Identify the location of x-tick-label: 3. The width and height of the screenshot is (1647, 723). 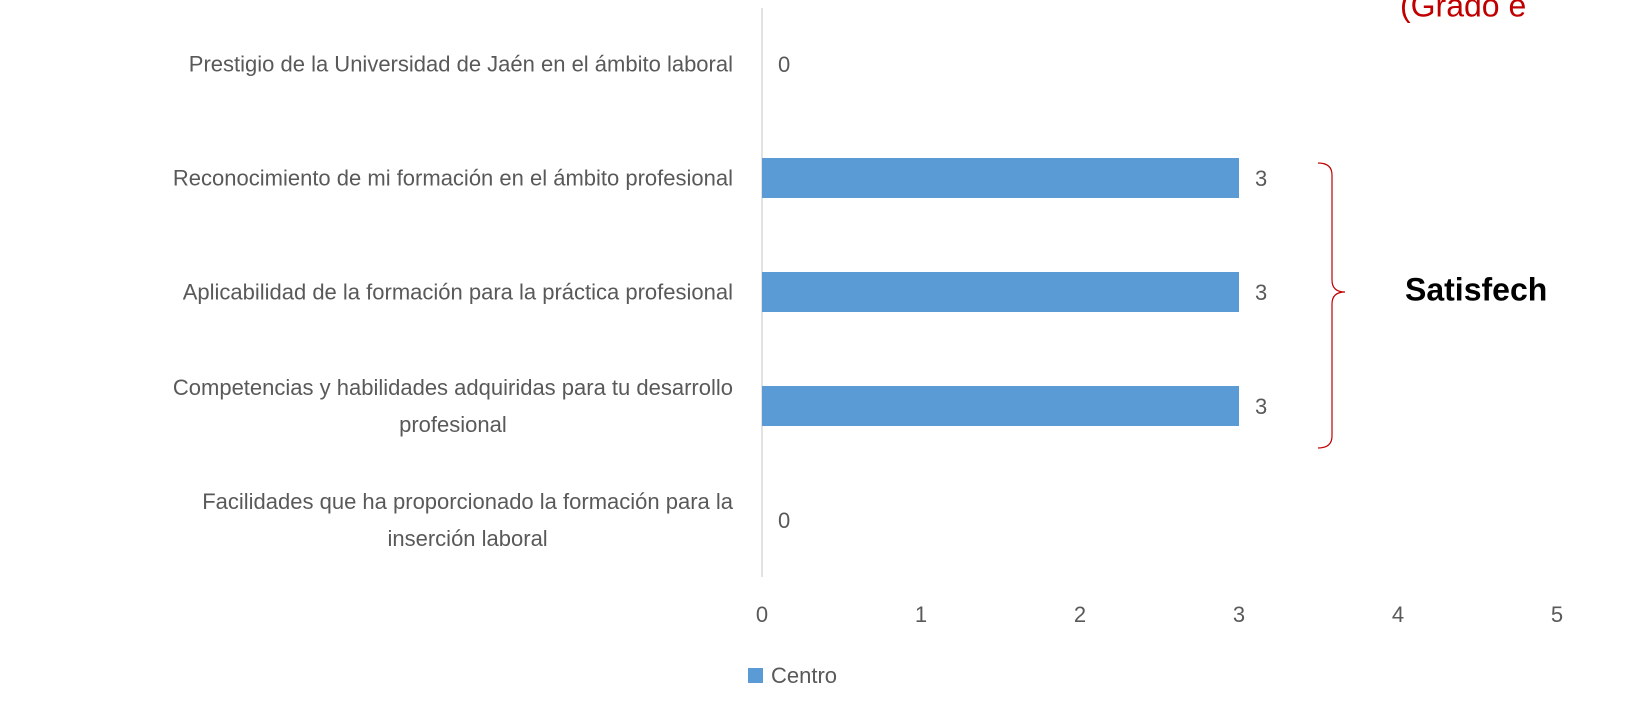
(1239, 614).